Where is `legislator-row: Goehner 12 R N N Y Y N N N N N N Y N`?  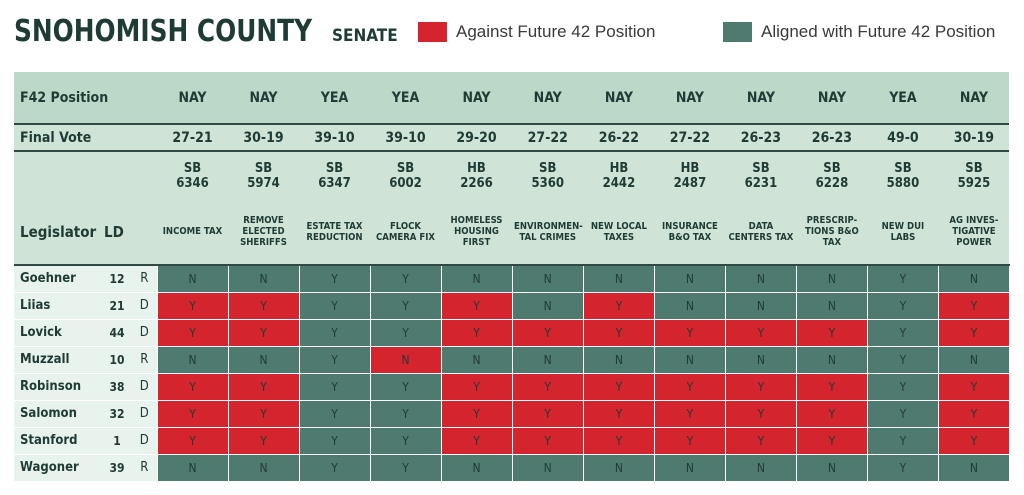
legislator-row: Goehner 12 R N N Y Y N N N N N N Y N is located at coordinates (512, 278).